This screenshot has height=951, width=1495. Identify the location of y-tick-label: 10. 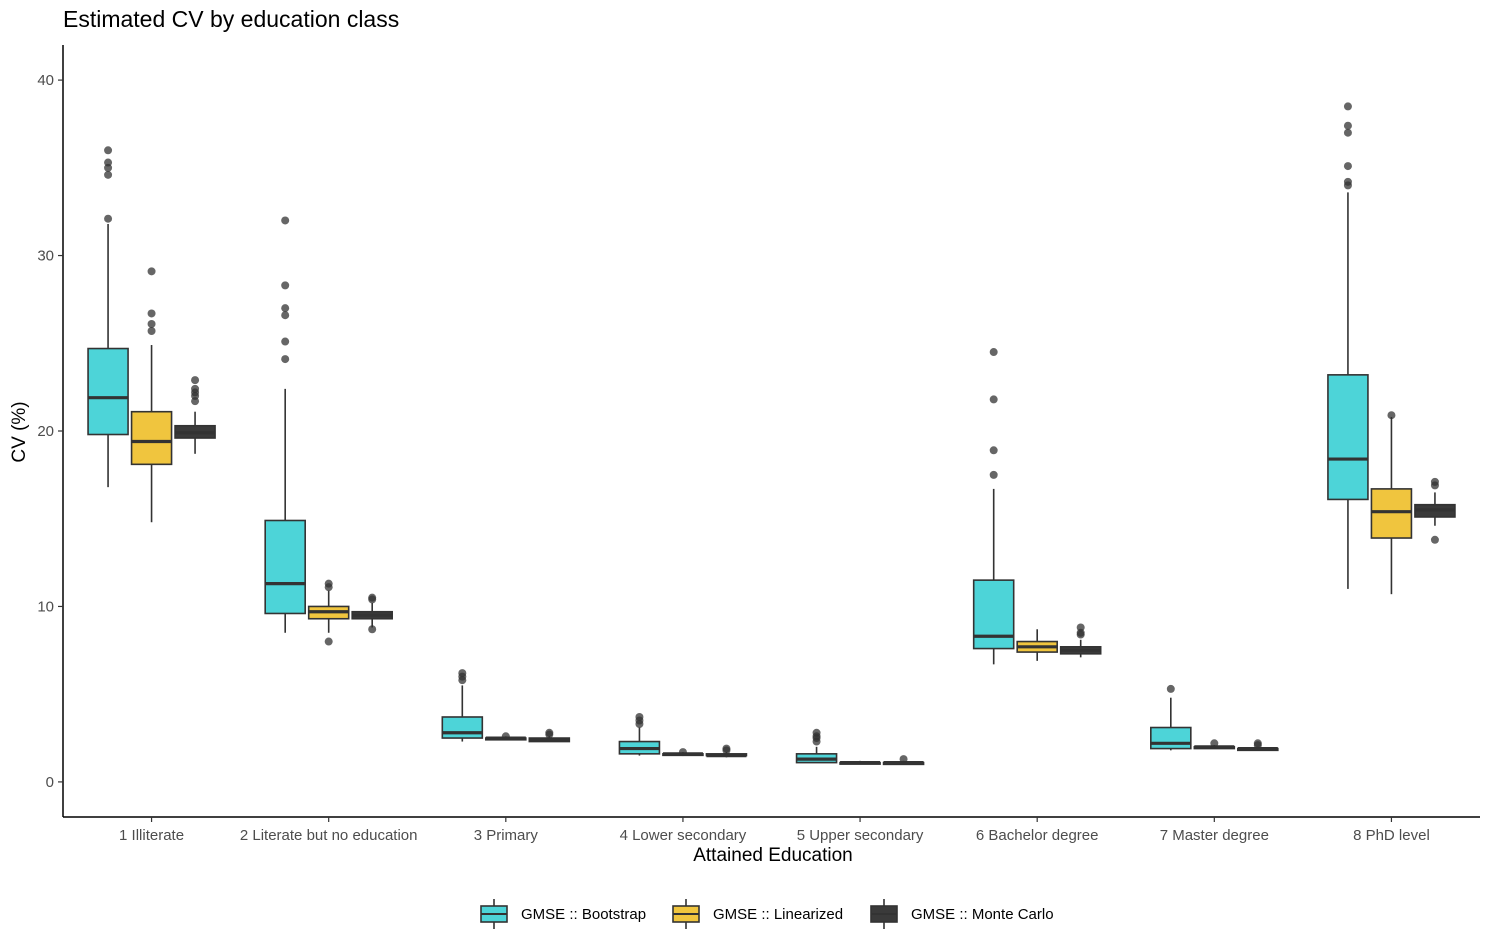
(45, 606).